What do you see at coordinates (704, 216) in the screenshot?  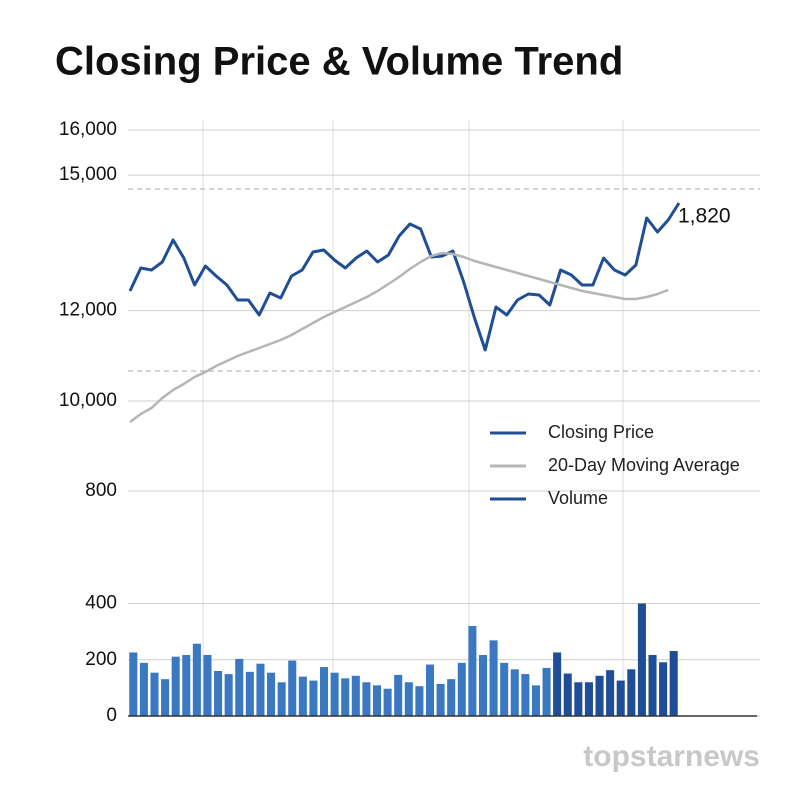 I see `annotation: 1,820` at bounding box center [704, 216].